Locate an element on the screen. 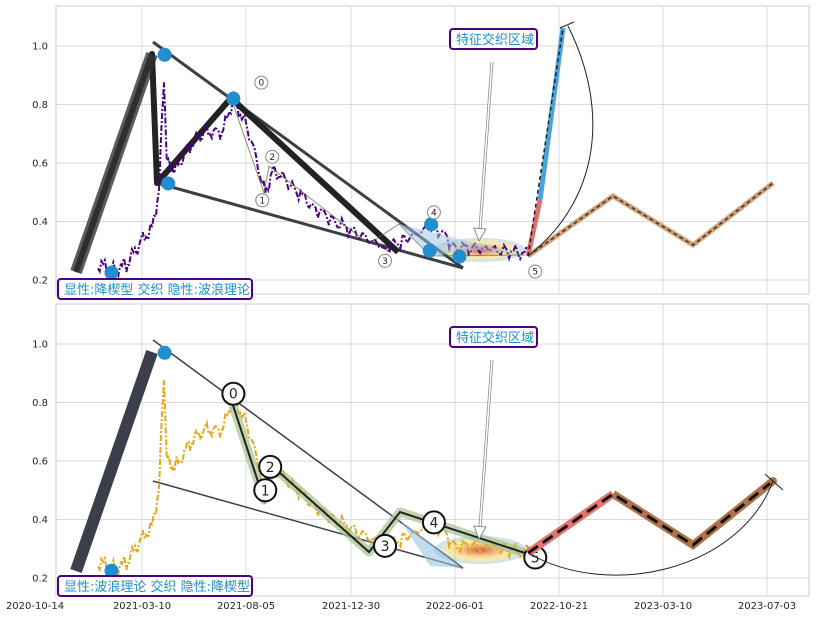 This screenshot has height=617, width=816. bottom-wave-label: 2 is located at coordinates (270, 468).